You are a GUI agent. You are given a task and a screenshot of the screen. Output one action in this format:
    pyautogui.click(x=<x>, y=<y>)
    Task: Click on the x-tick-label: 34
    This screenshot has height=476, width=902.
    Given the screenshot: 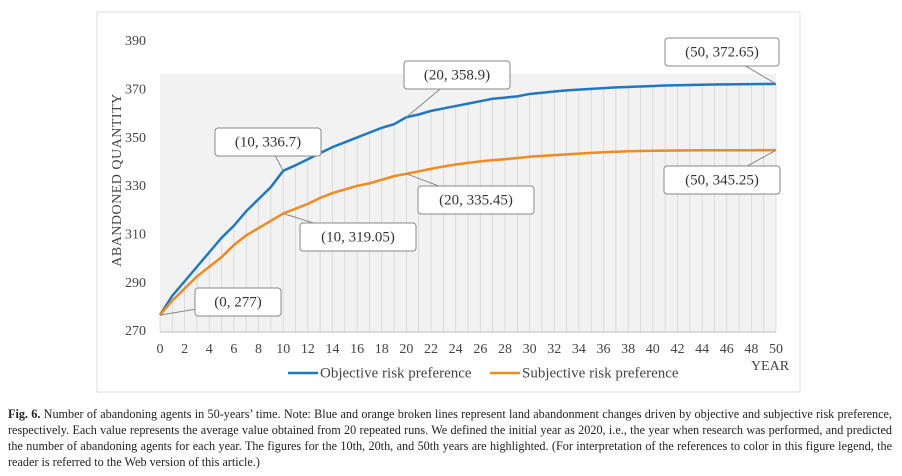 What is the action you would take?
    pyautogui.click(x=579, y=349)
    